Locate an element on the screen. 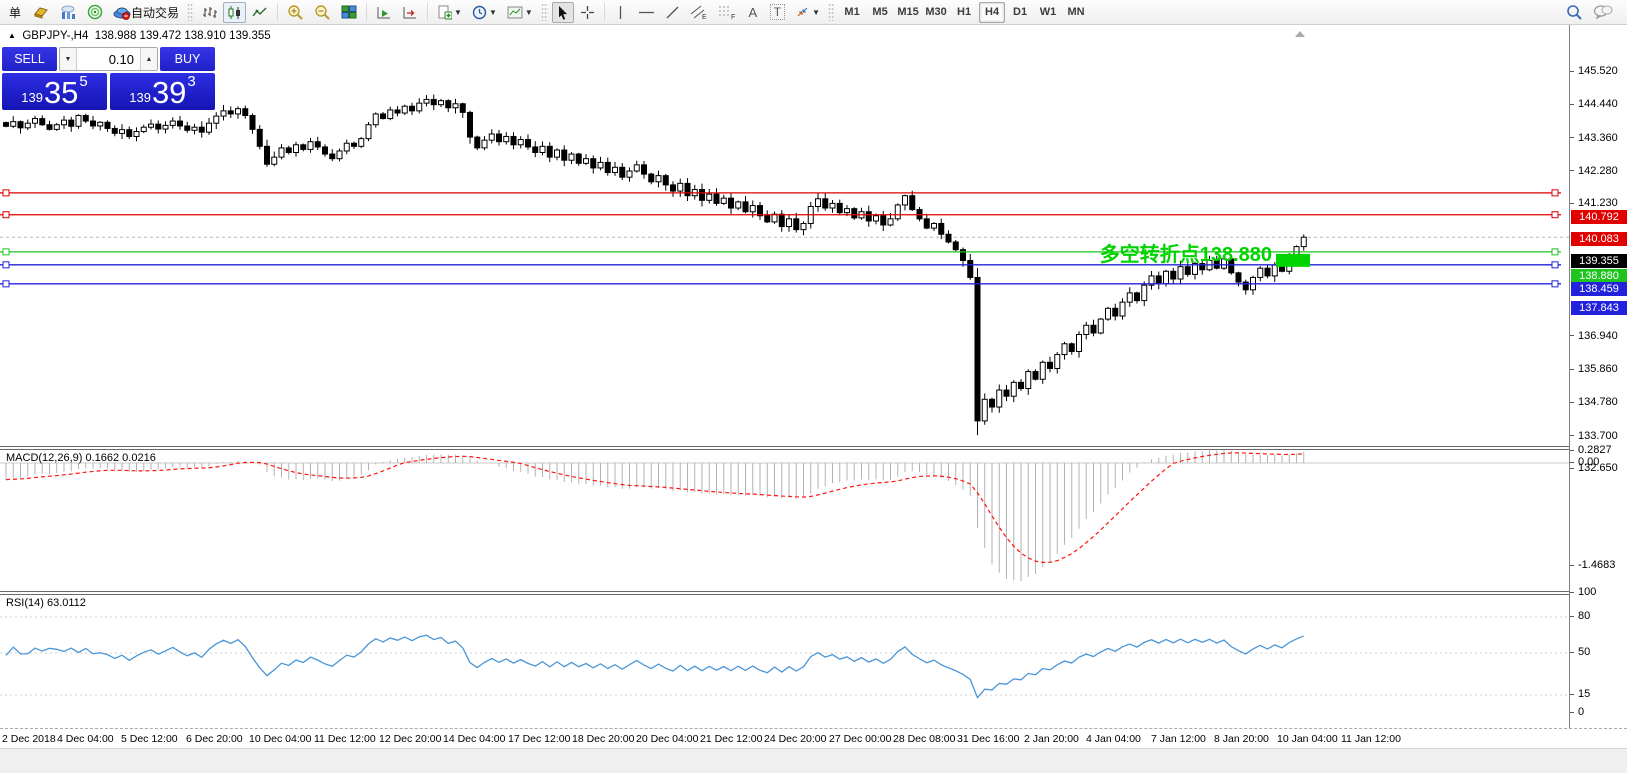 Image resolution: width=1627 pixels, height=773 pixels. chart-shift-button is located at coordinates (410, 12).